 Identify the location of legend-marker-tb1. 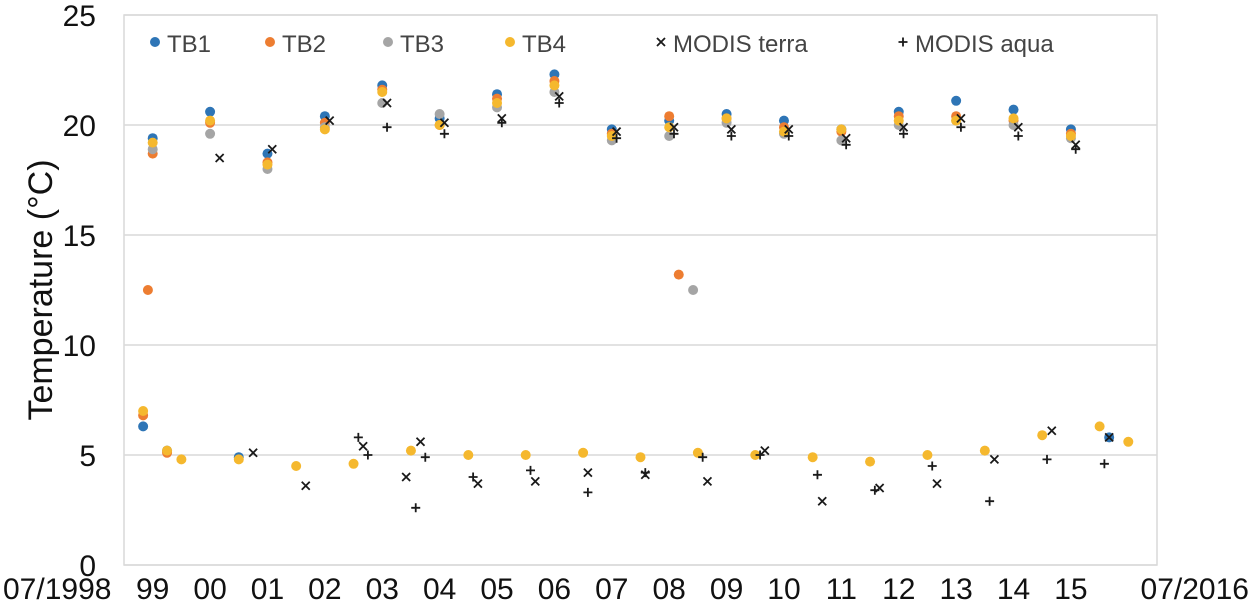
(155, 42).